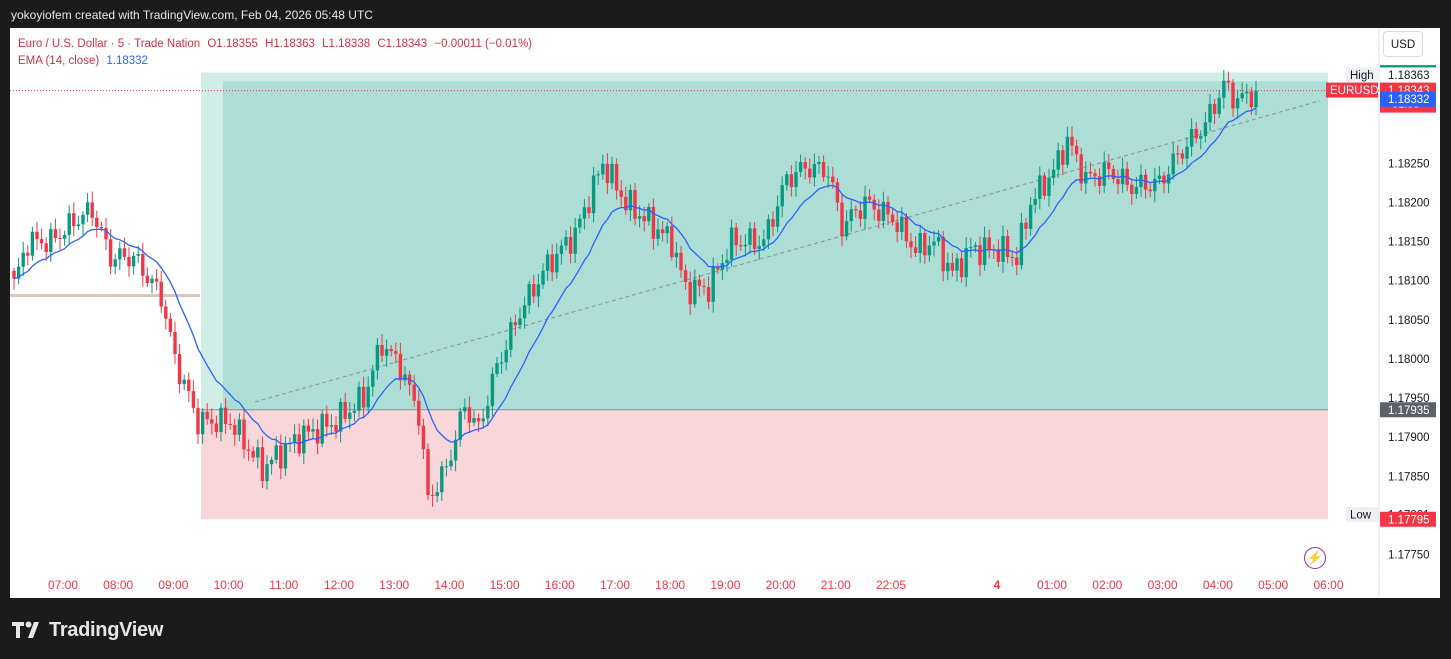  I want to click on x-tick-label: 04:00, so click(1218, 585).